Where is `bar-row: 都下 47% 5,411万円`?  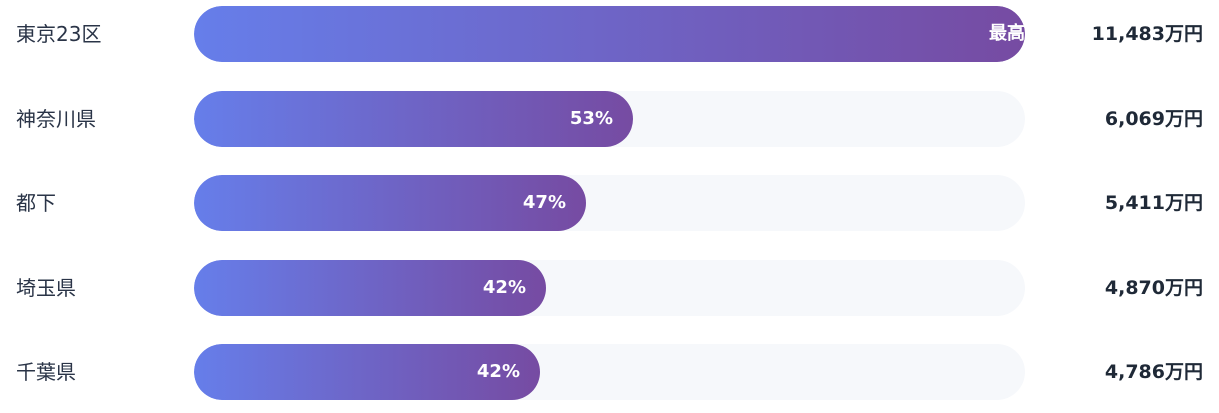
bar-row: 都下 47% 5,411万円 is located at coordinates (609, 203).